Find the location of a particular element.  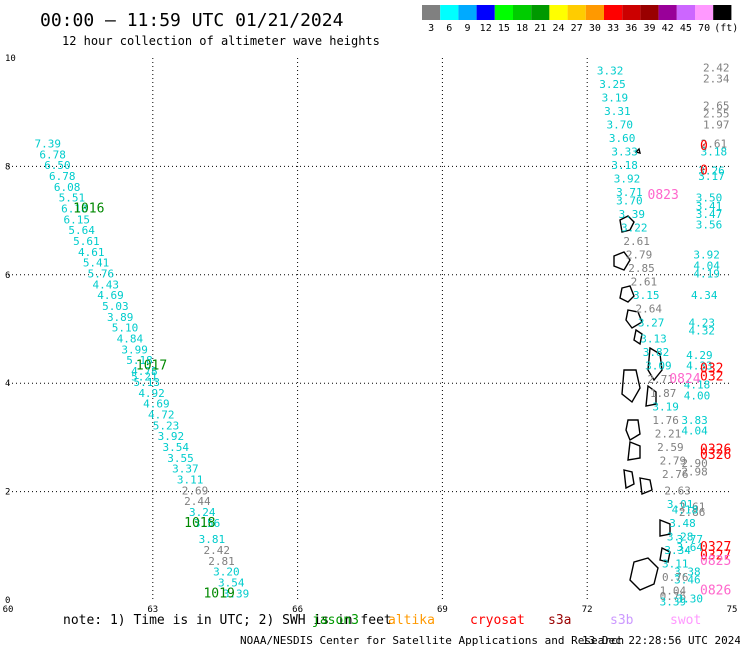

wave-height-label: 3.81 is located at coordinates (212, 539).